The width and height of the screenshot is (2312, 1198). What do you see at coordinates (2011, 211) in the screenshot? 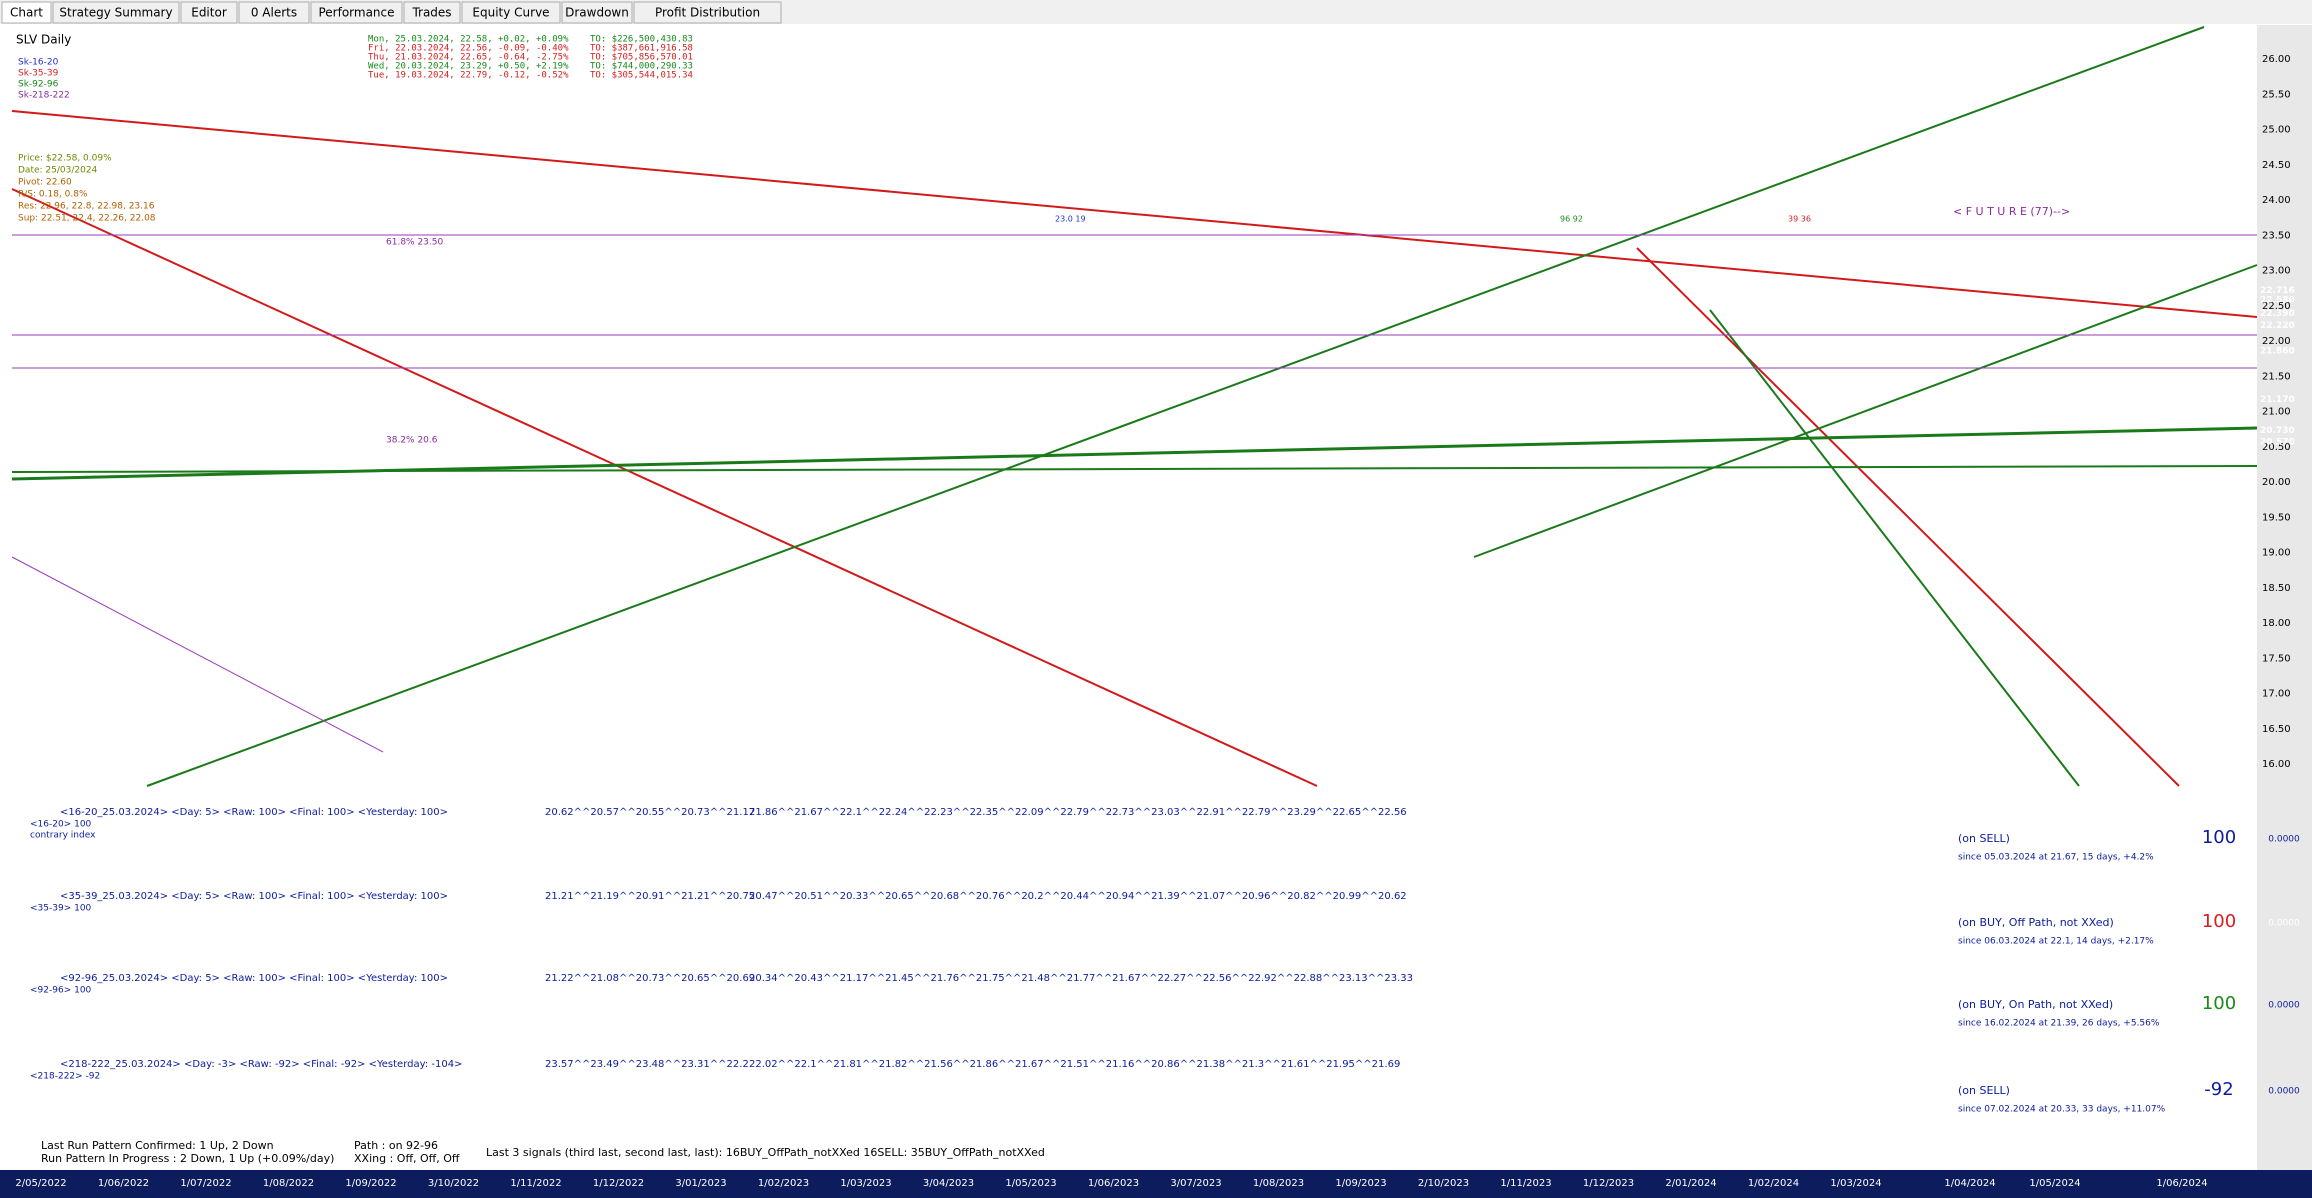
I see `annotation: < F U T U R E (77)-->` at bounding box center [2011, 211].